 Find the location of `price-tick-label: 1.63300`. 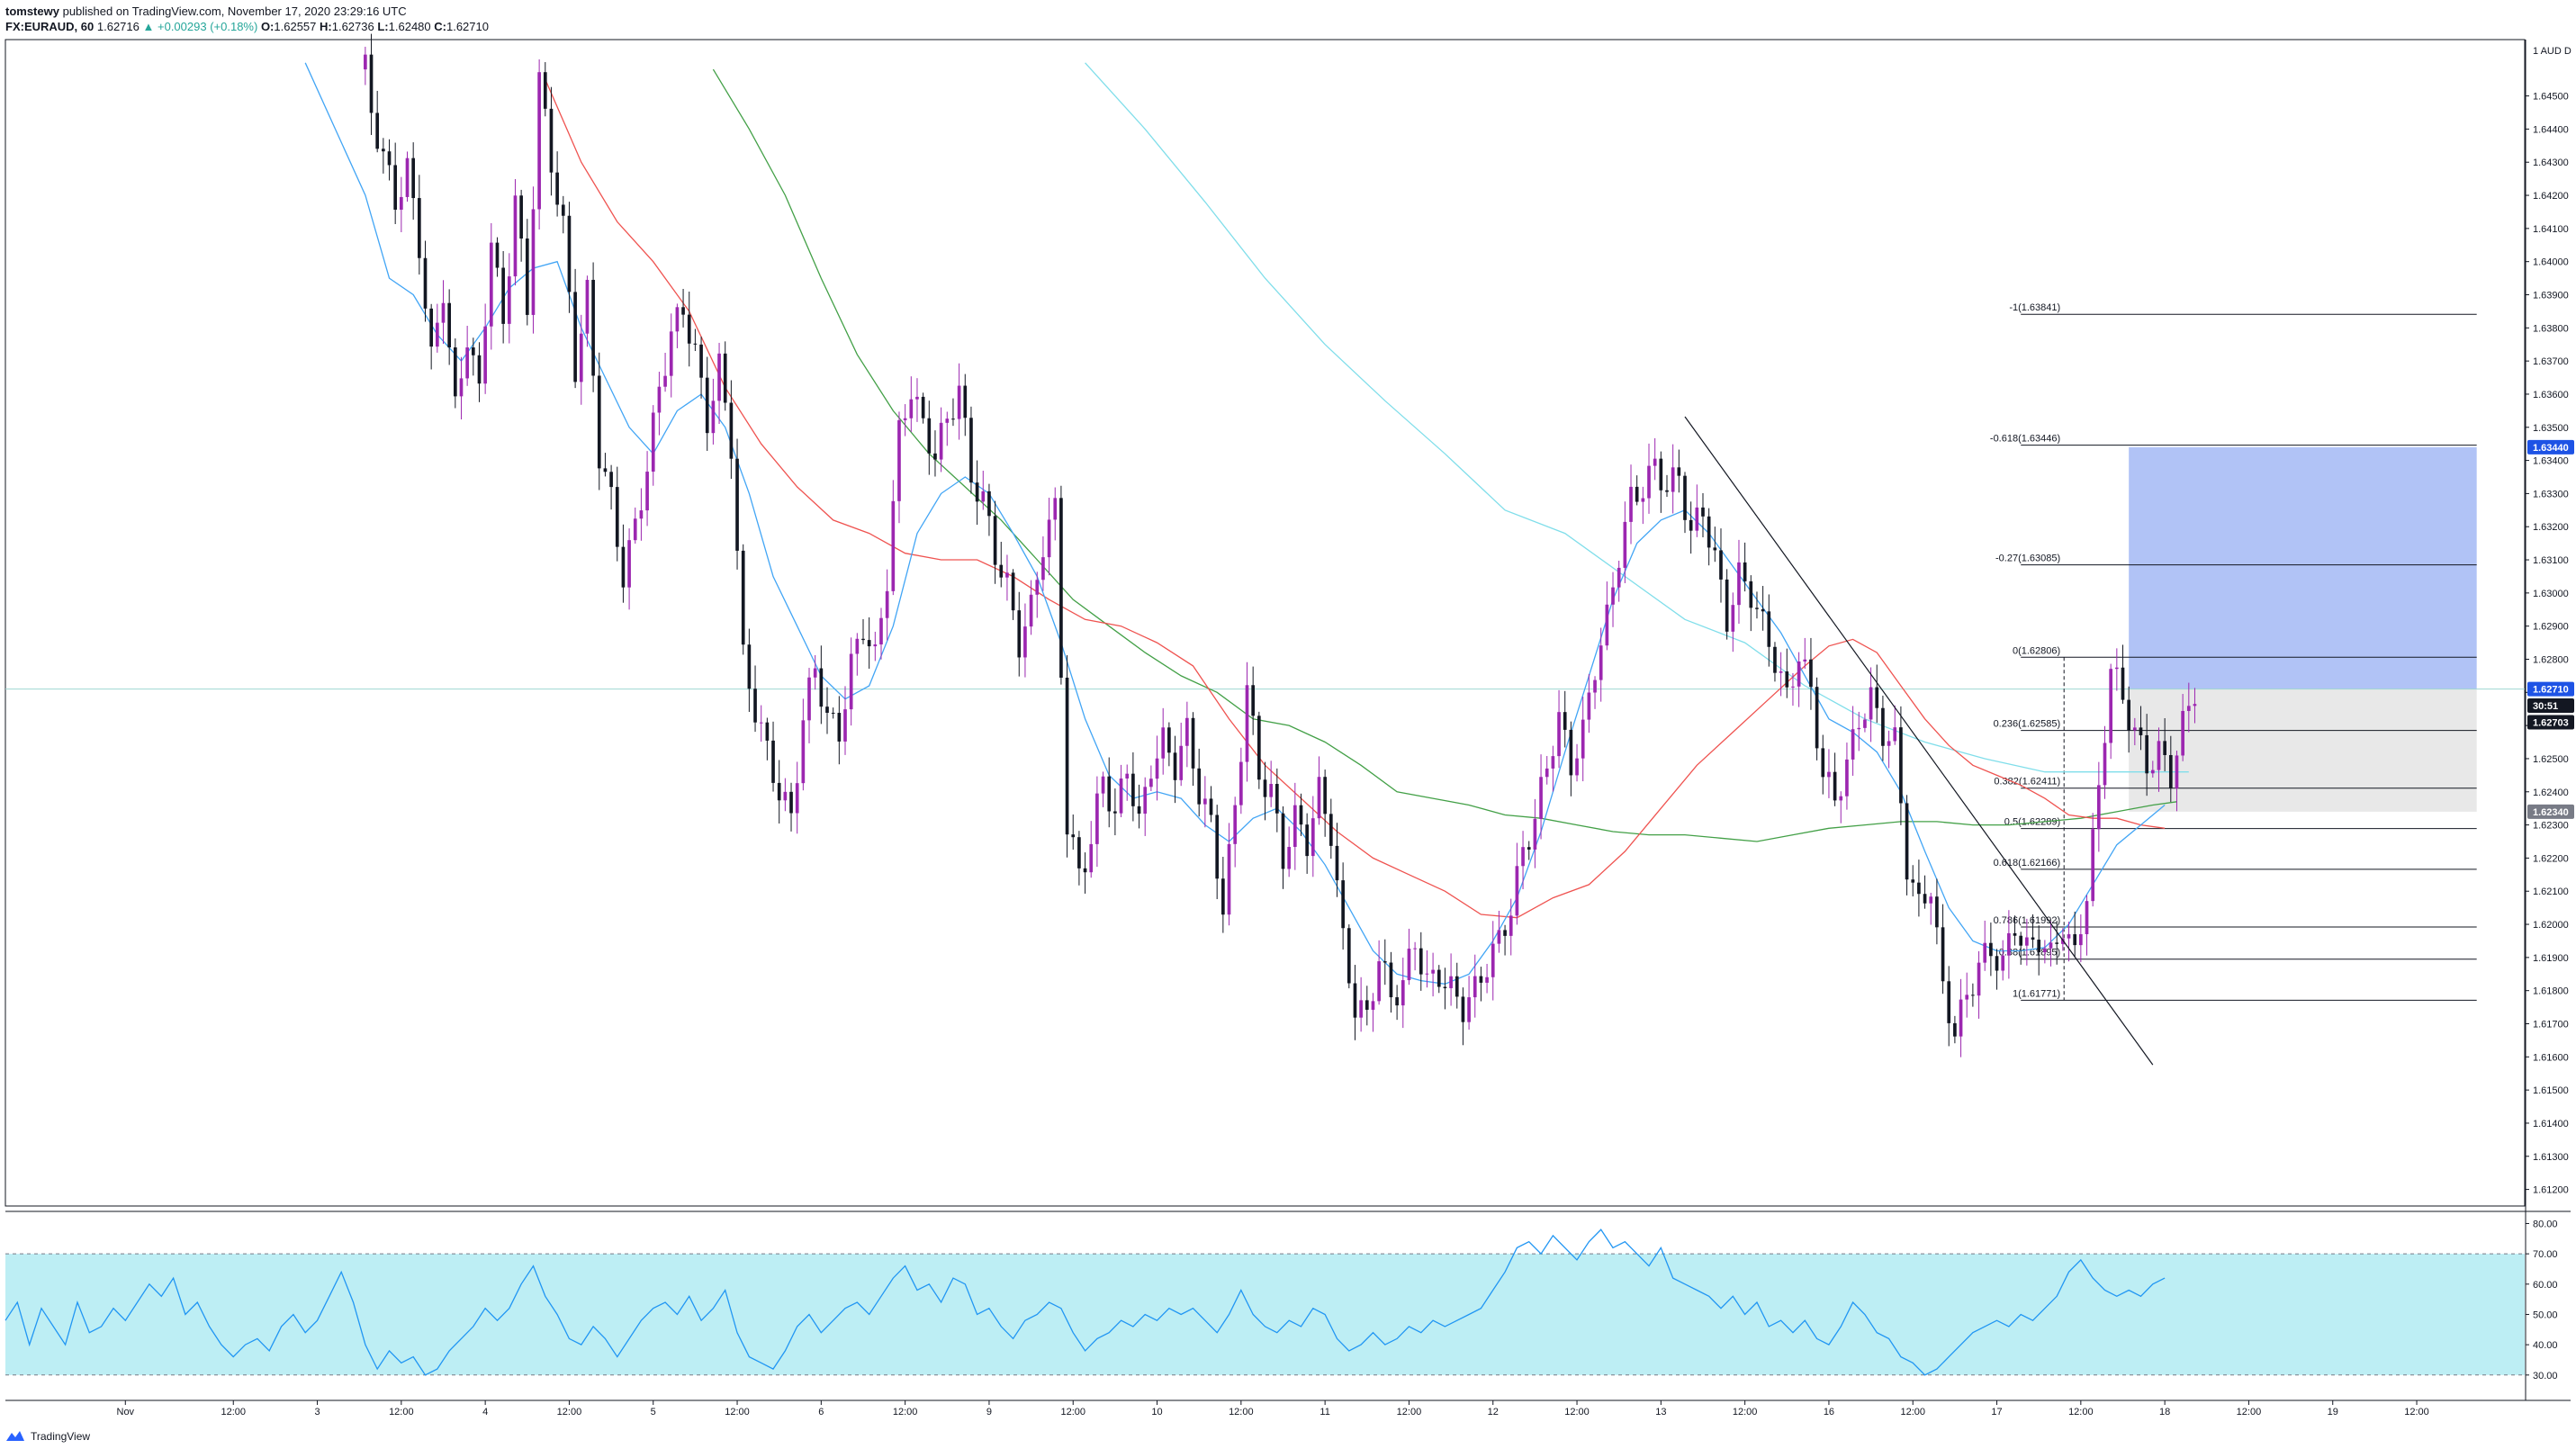

price-tick-label: 1.63300 is located at coordinates (2551, 494).